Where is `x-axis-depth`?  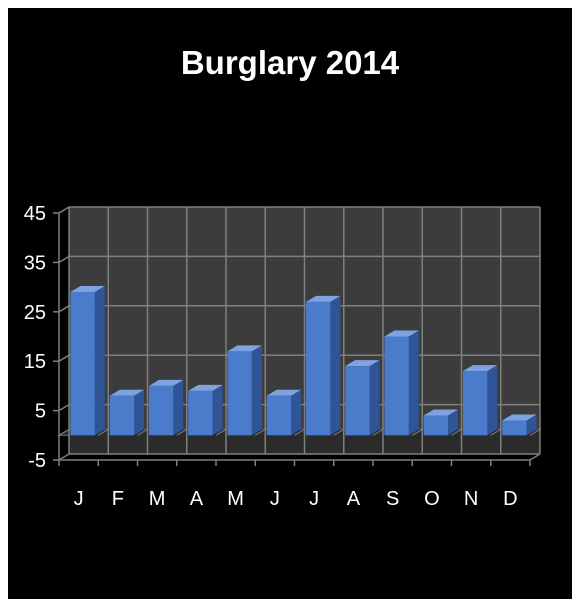
x-axis-depth is located at coordinates (535, 457).